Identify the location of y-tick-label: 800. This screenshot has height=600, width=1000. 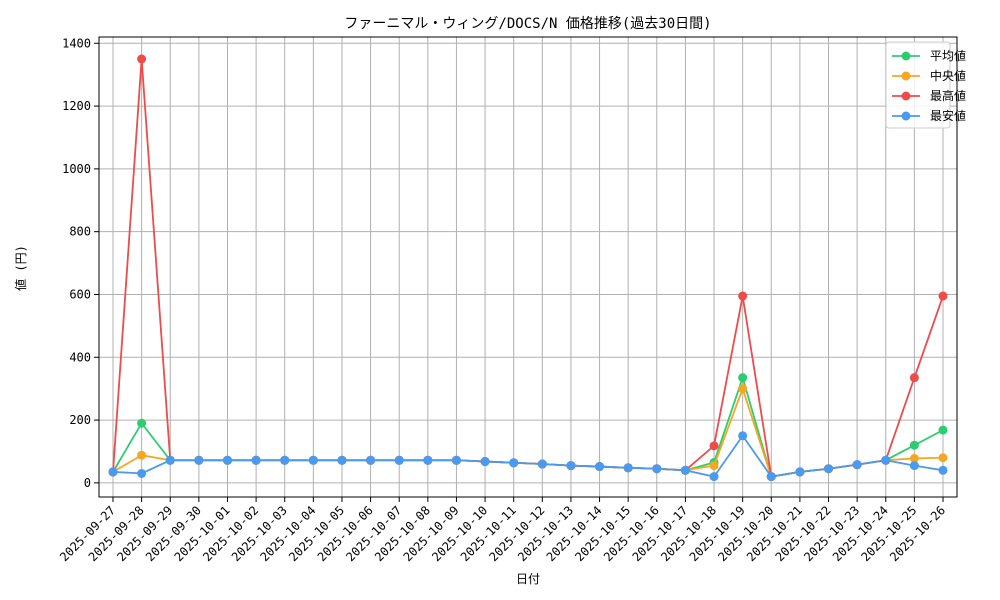
(80, 232).